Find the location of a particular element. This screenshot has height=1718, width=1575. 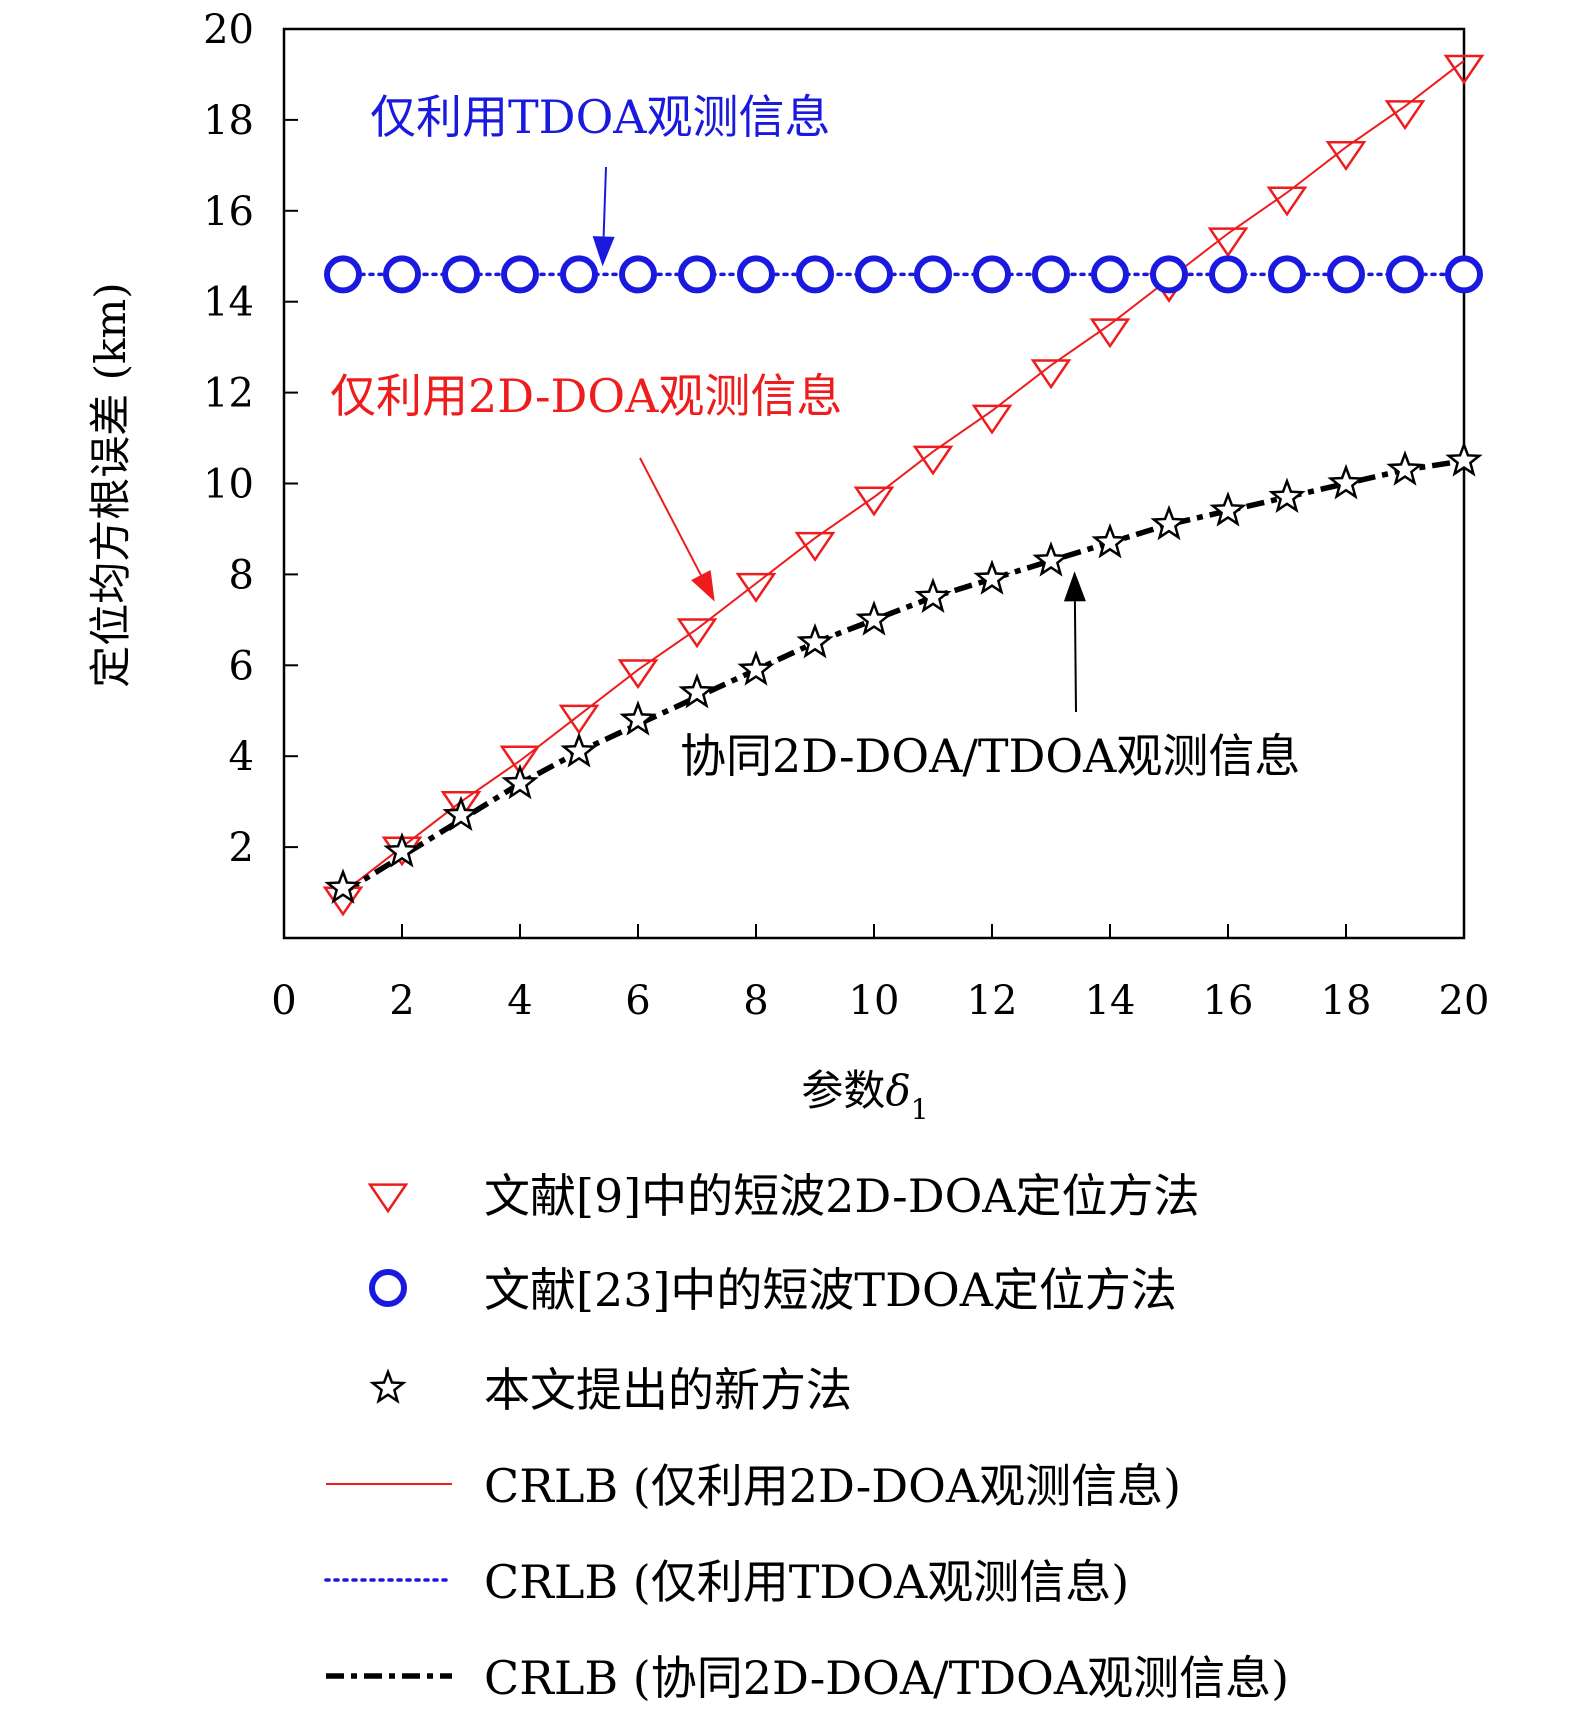

legend-entry-2: 本文提出的新方法 is located at coordinates (610, 1390).